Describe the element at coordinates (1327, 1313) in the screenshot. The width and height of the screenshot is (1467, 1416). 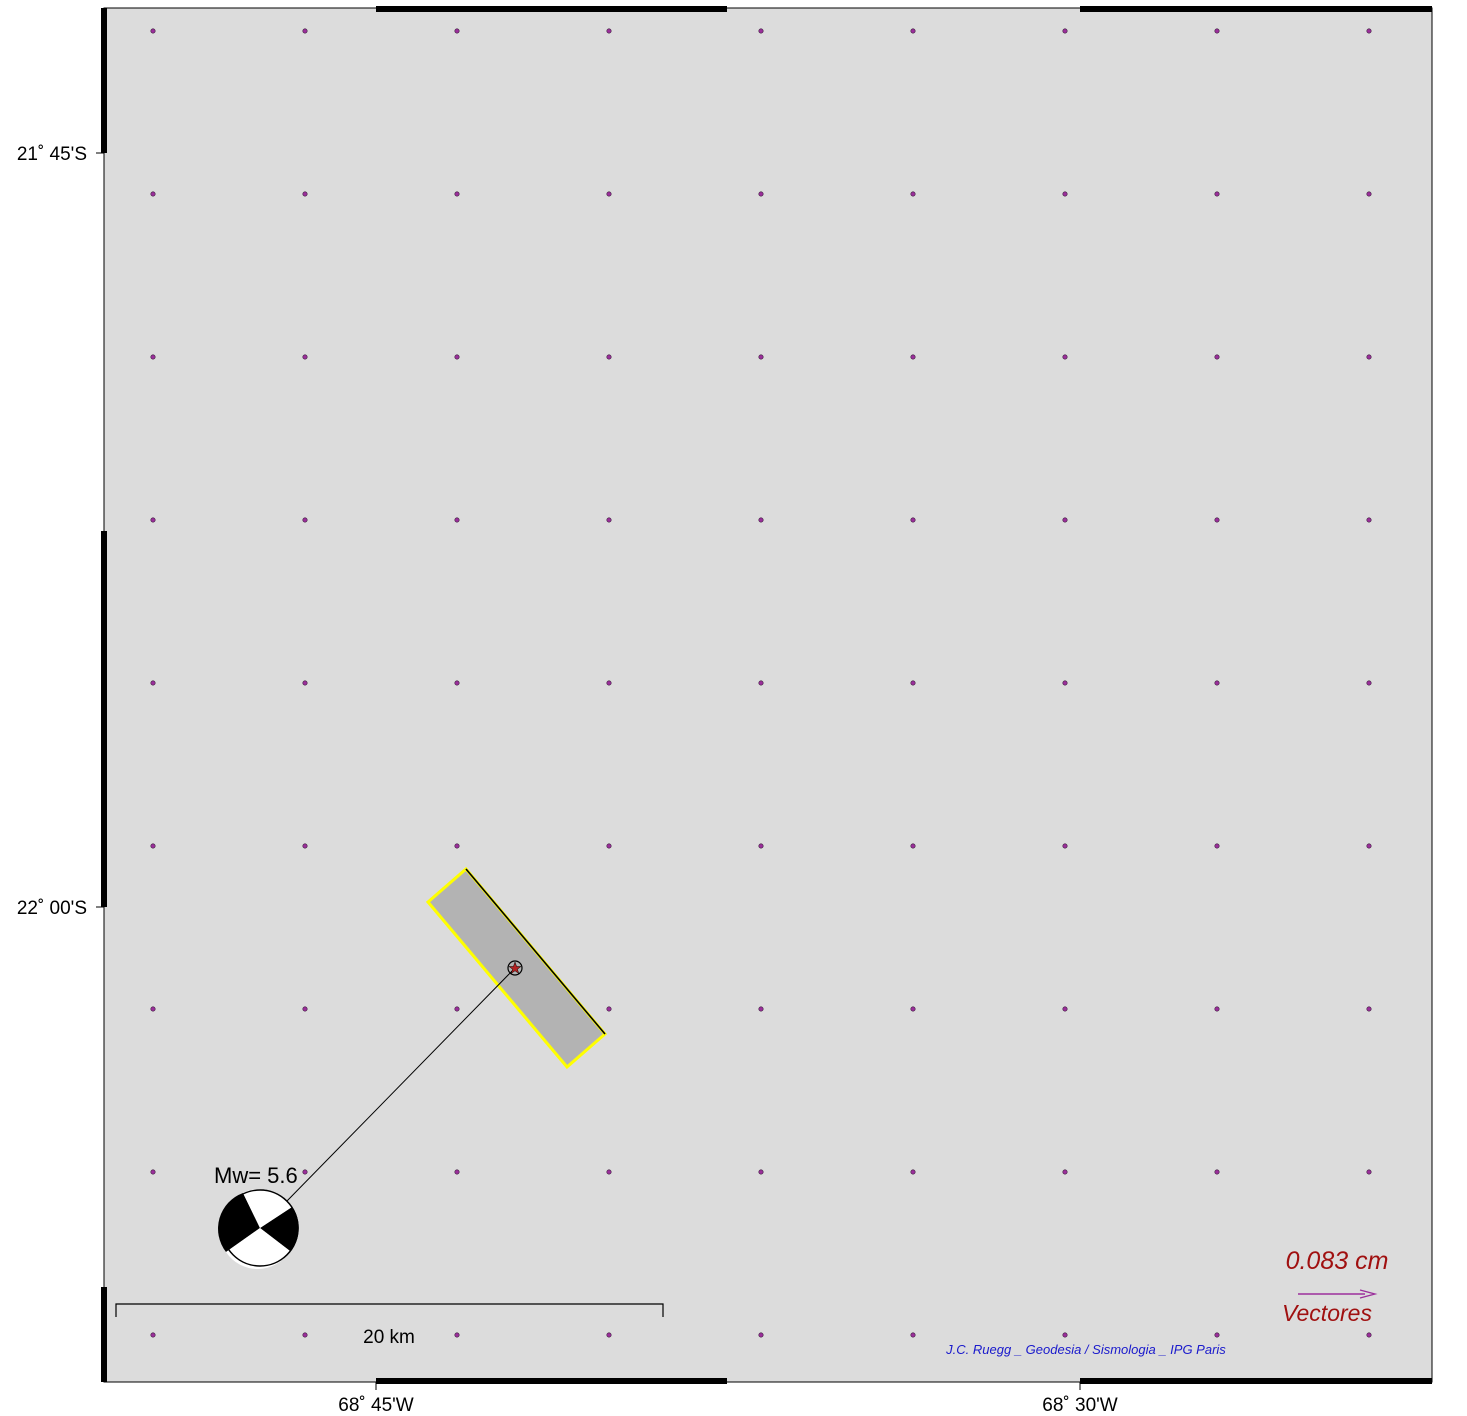
I see `vector-legend-label: Vectores` at that location.